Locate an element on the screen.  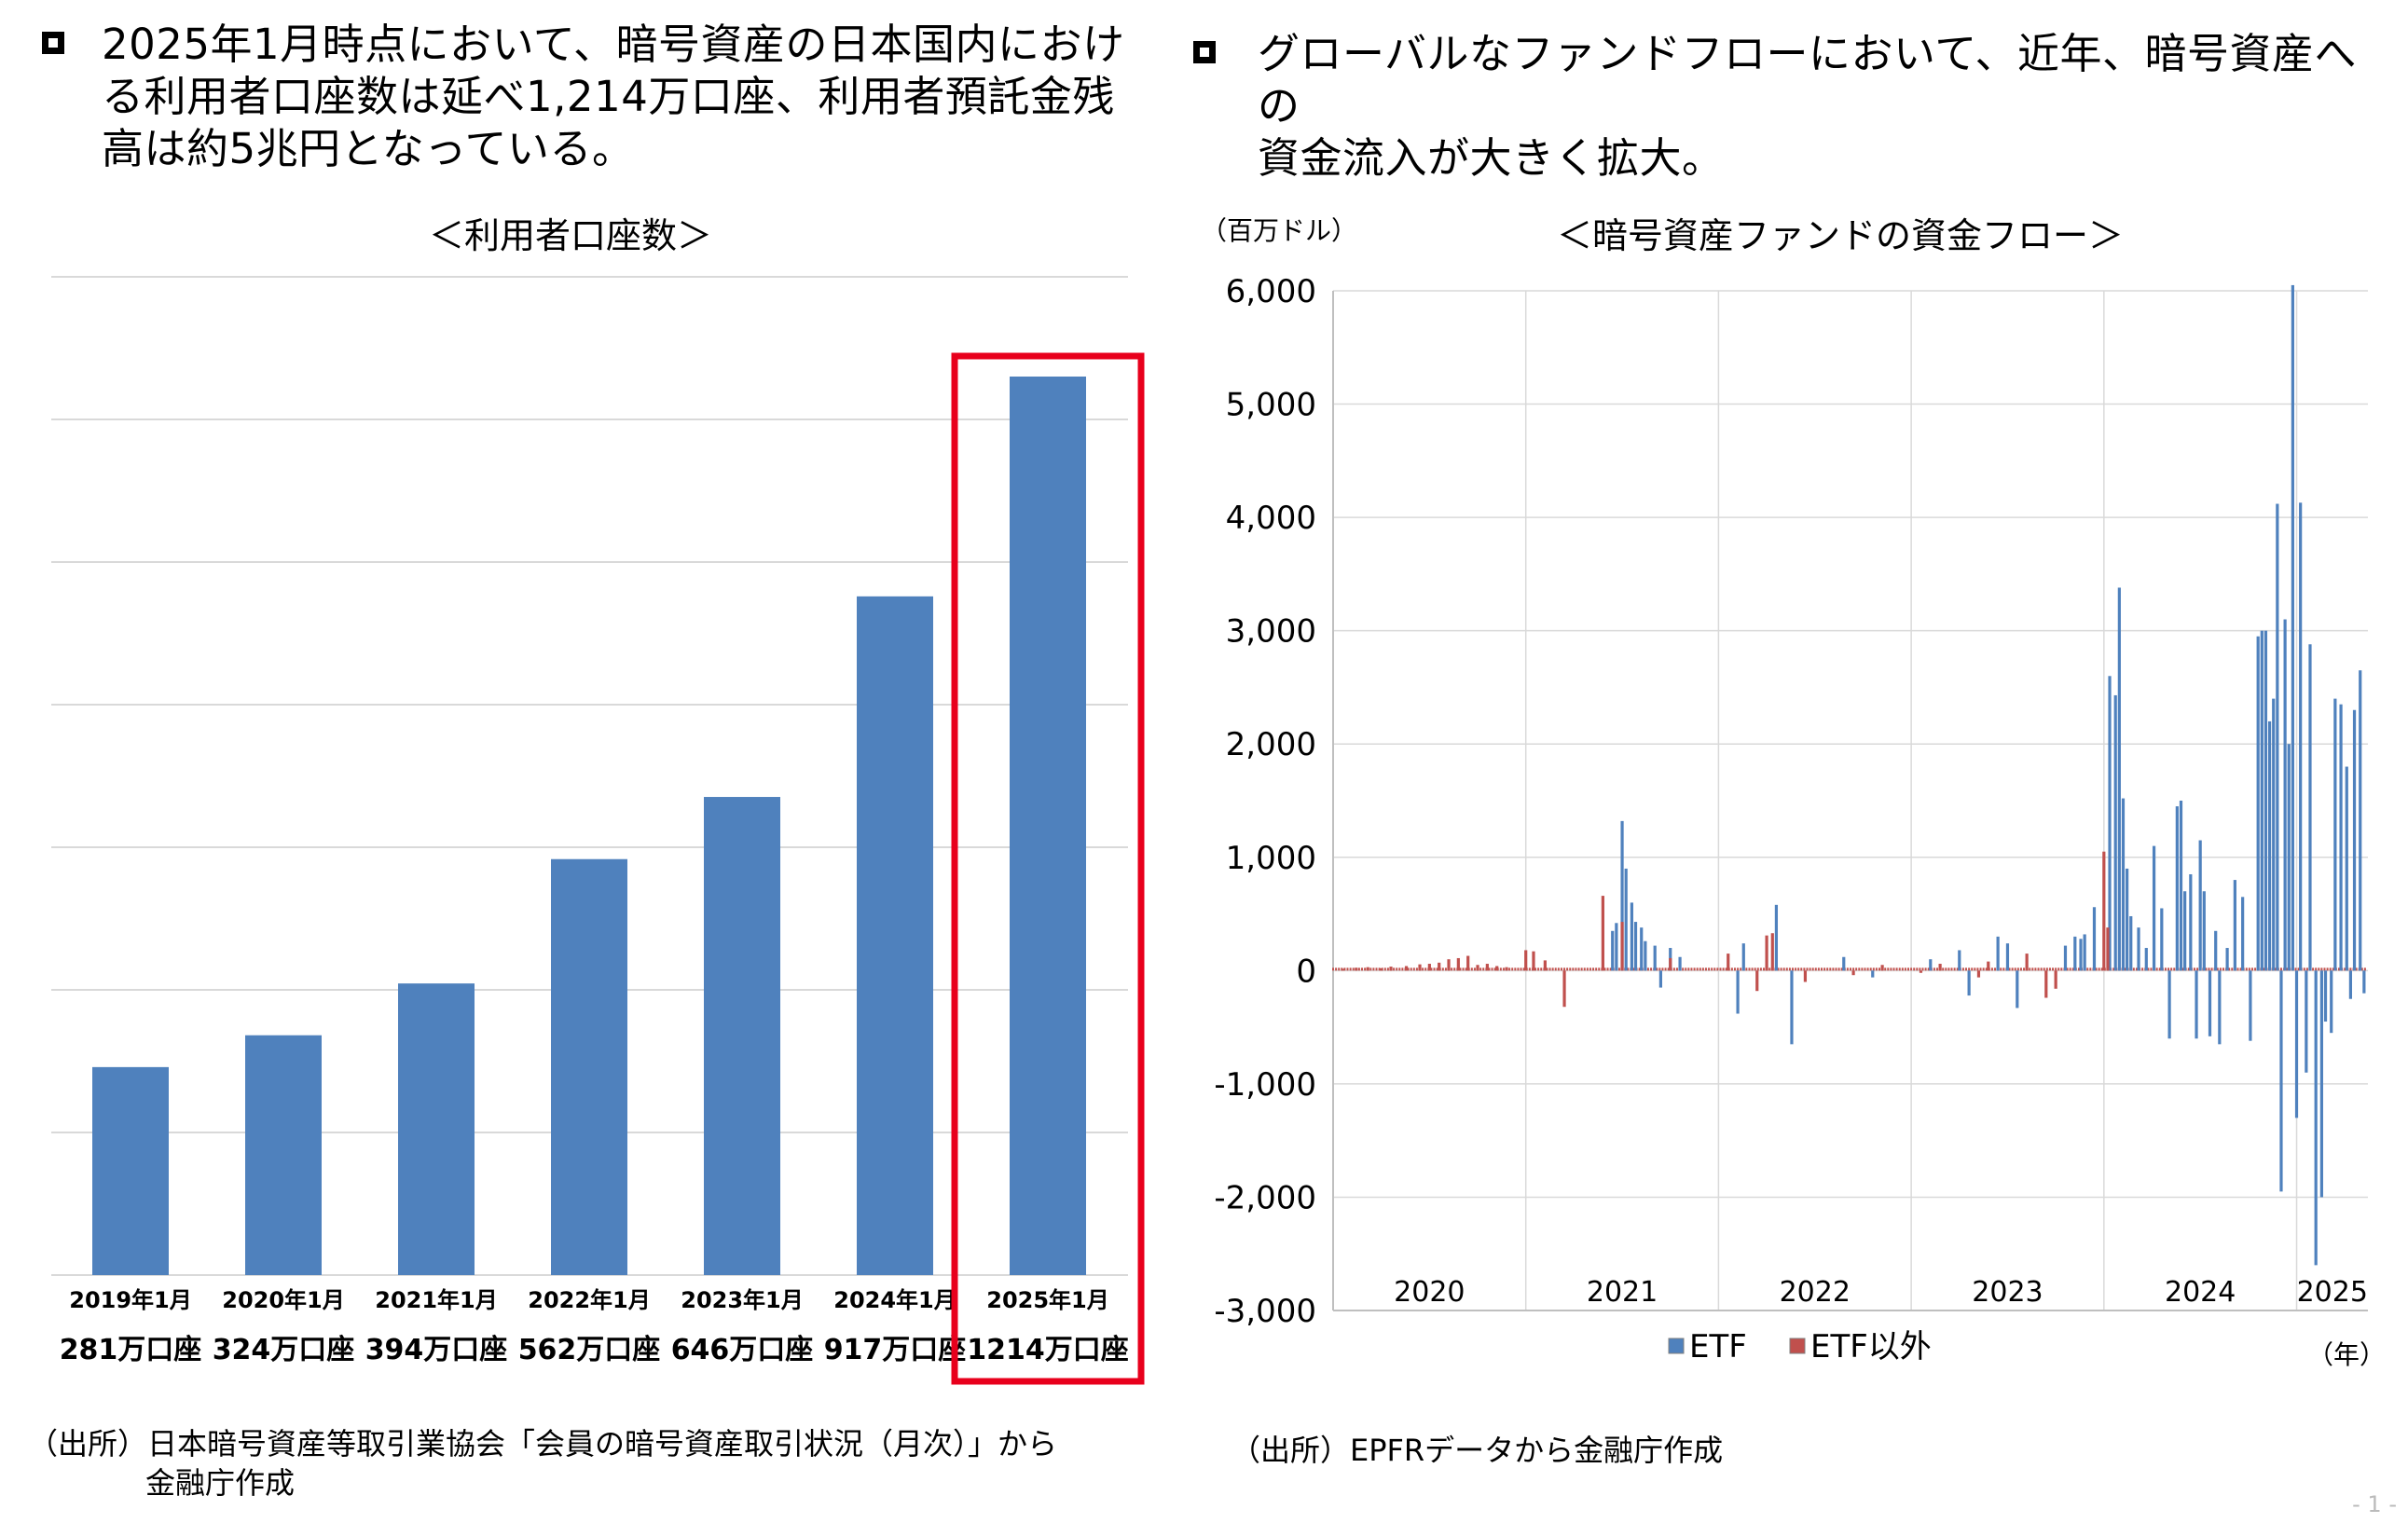
category-label: 2021年1月 is located at coordinates (436, 1300).